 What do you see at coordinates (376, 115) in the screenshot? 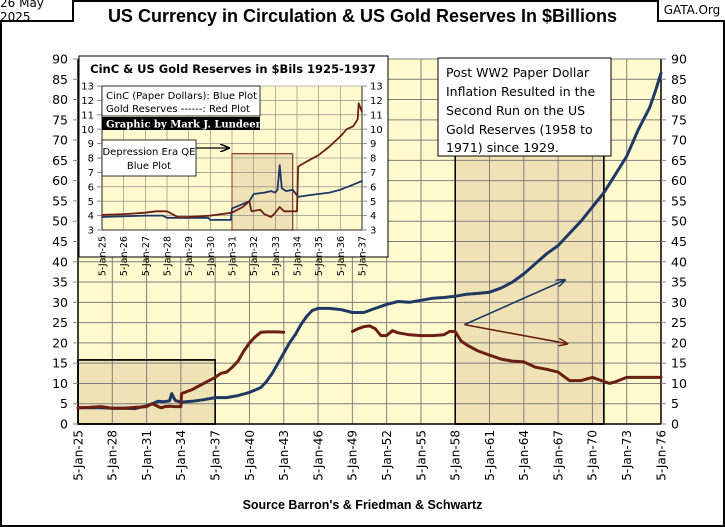
I see `y-tick-label-right: 11` at bounding box center [376, 115].